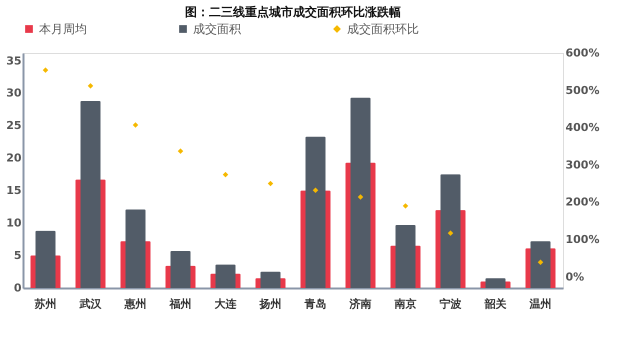 The image size is (627, 339). Describe the element at coordinates (18, 288) in the screenshot. I see `y-tick-label: 0` at that location.